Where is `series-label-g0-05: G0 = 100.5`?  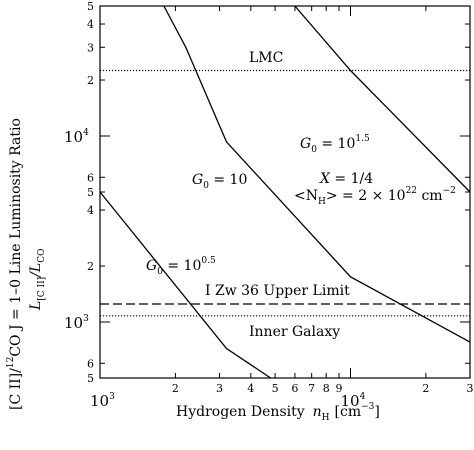 series-label-g0-05: G0 = 100.5 is located at coordinates (181, 266).